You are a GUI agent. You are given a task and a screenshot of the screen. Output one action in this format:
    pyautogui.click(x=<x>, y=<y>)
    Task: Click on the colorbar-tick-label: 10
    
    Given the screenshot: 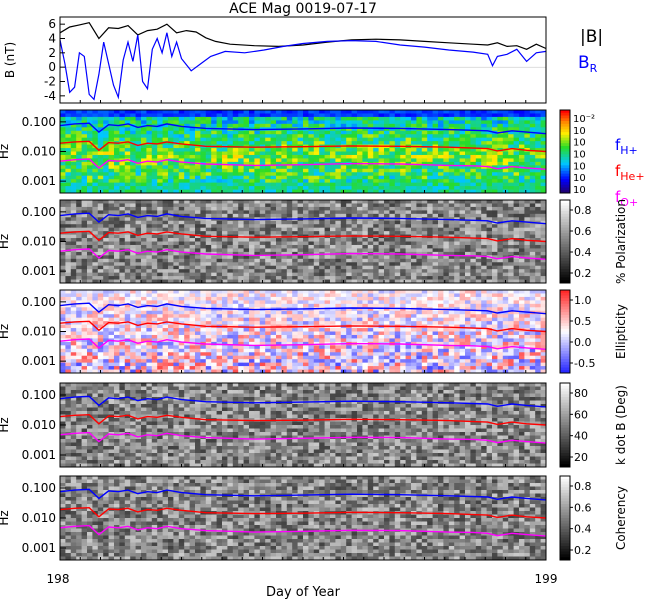 What is the action you would take?
    pyautogui.click(x=579, y=178)
    